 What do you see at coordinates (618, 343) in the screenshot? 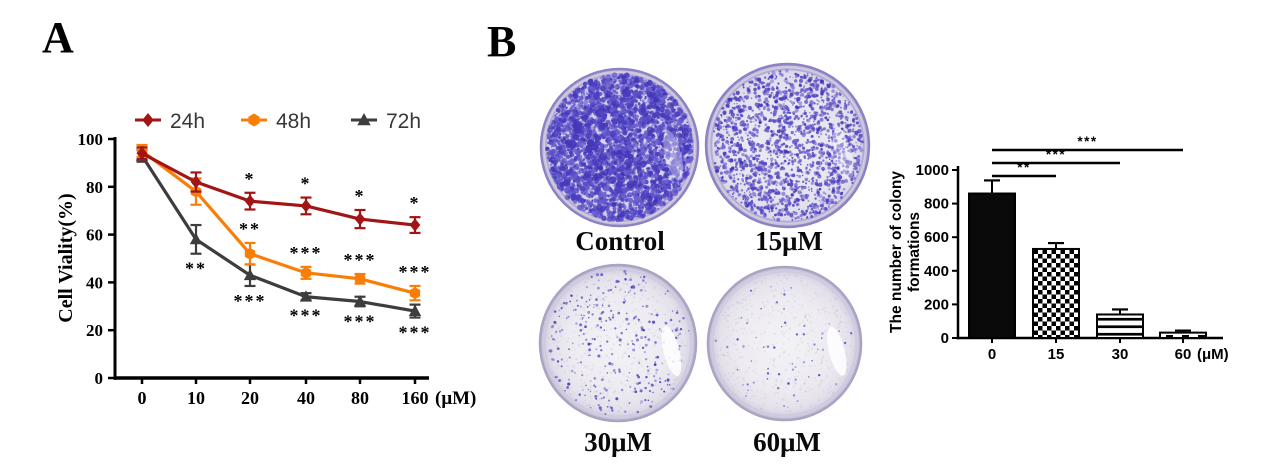
I see `petri-dish-30um` at bounding box center [618, 343].